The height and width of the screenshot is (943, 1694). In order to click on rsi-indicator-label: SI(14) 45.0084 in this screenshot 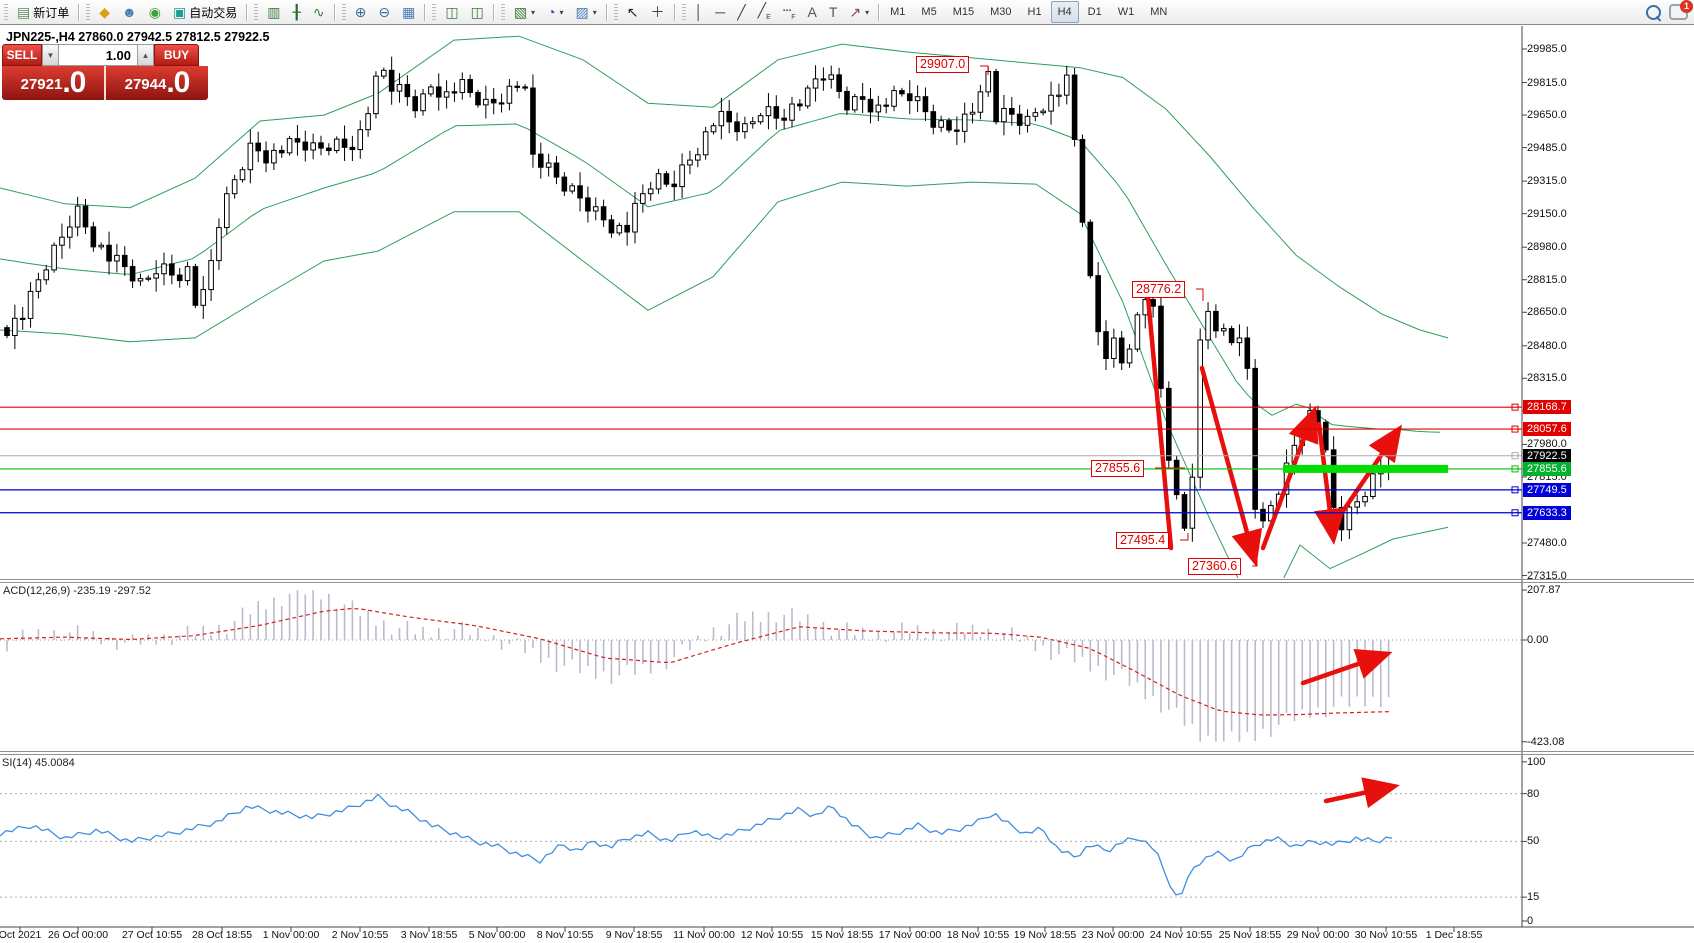, I will do `click(38, 763)`.